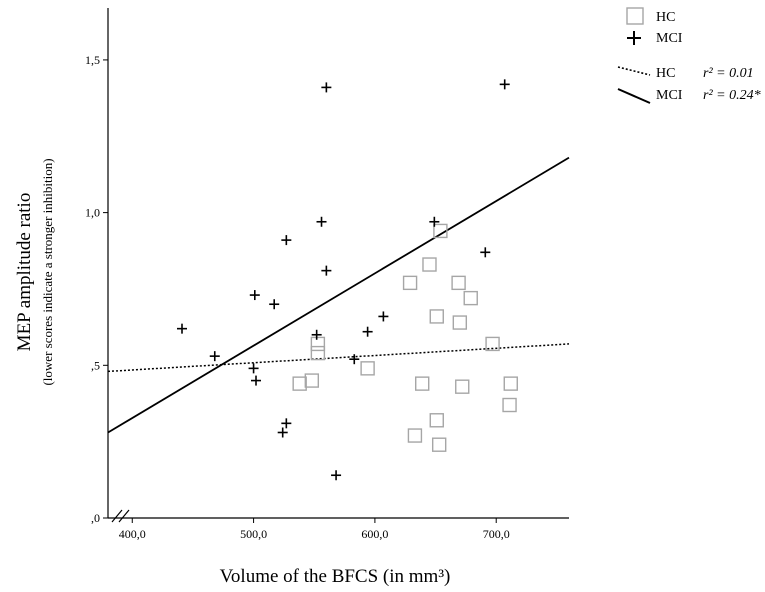  I want to click on x-tick-label-1: 500,0, so click(253, 534).